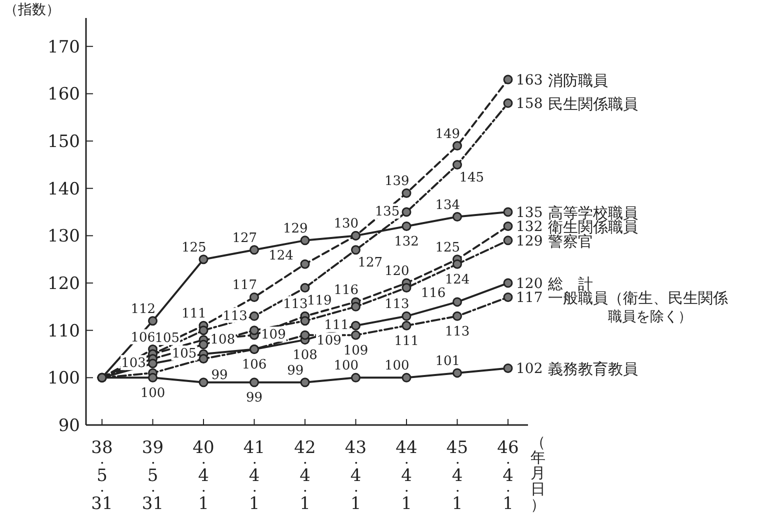 This screenshot has height=518, width=764. What do you see at coordinates (319, 301) in the screenshot?
I see `data-label: 119` at bounding box center [319, 301].